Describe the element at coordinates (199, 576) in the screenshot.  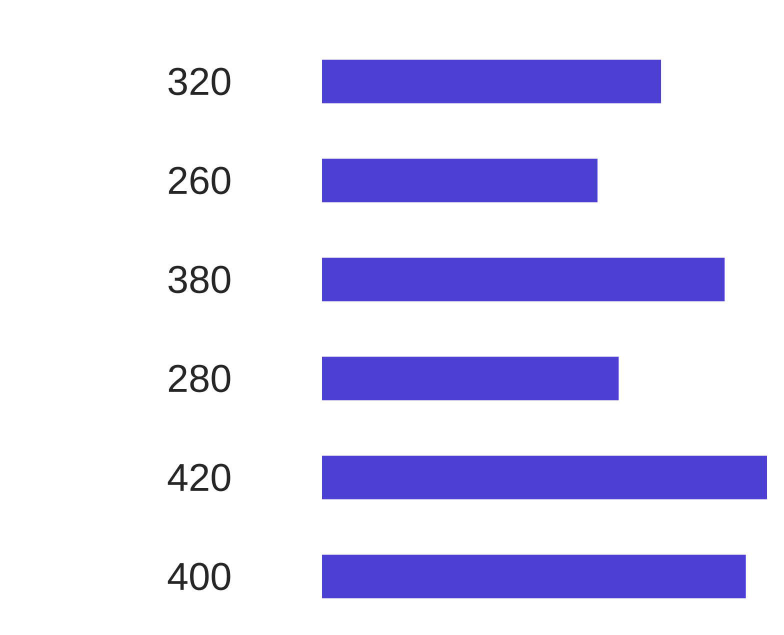
I see `data-label: 400` at that location.